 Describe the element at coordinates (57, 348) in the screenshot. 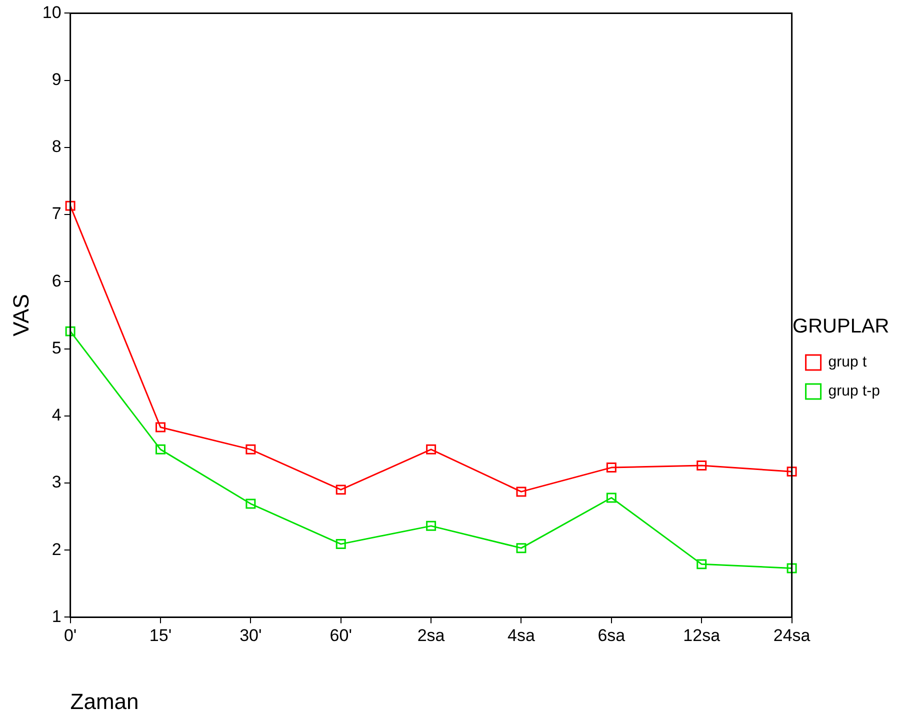

I see `y-tick-label: 5` at that location.